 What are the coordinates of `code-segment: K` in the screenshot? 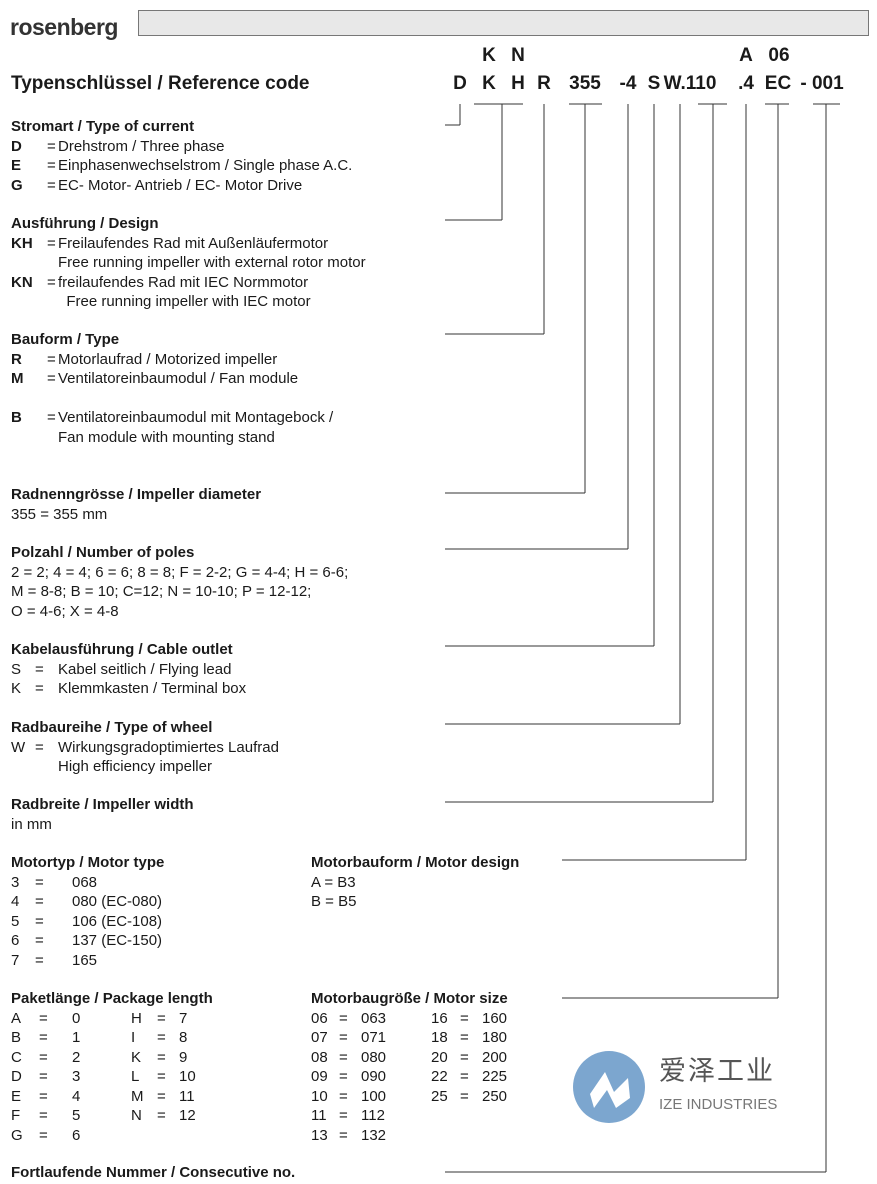 It's located at (489, 83).